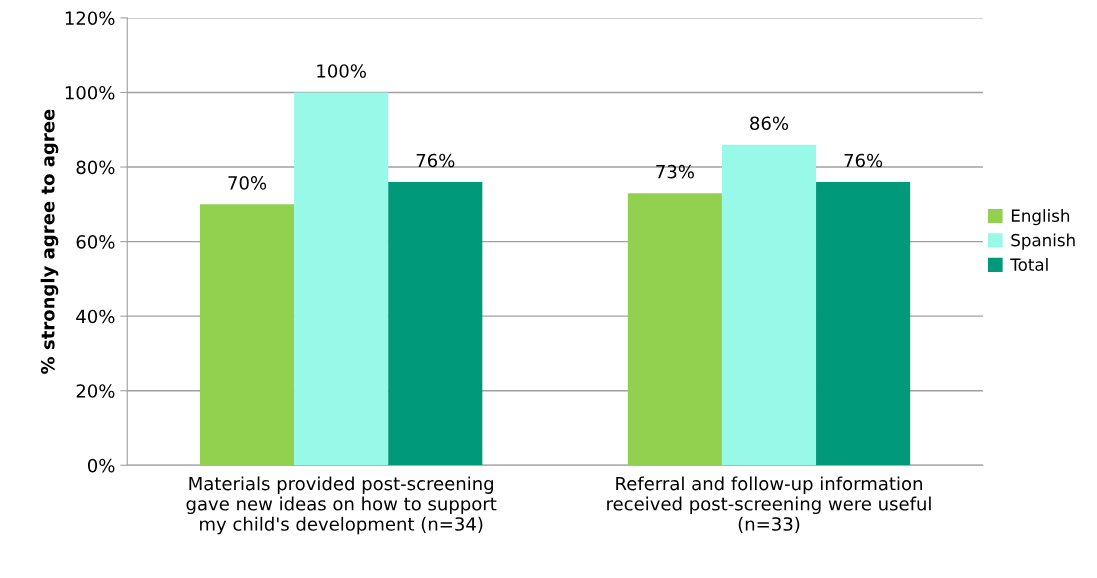 This screenshot has height=578, width=1097. Describe the element at coordinates (341, 71) in the screenshot. I see `data-label: 100%` at that location.